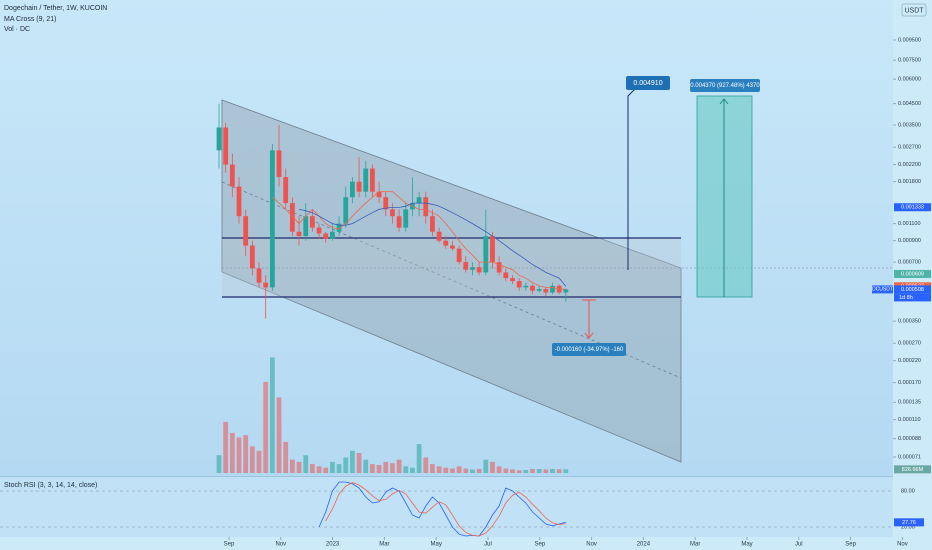 This screenshot has width=932, height=550. Describe the element at coordinates (912, 268) in the screenshot. I see `price-axis` at that location.